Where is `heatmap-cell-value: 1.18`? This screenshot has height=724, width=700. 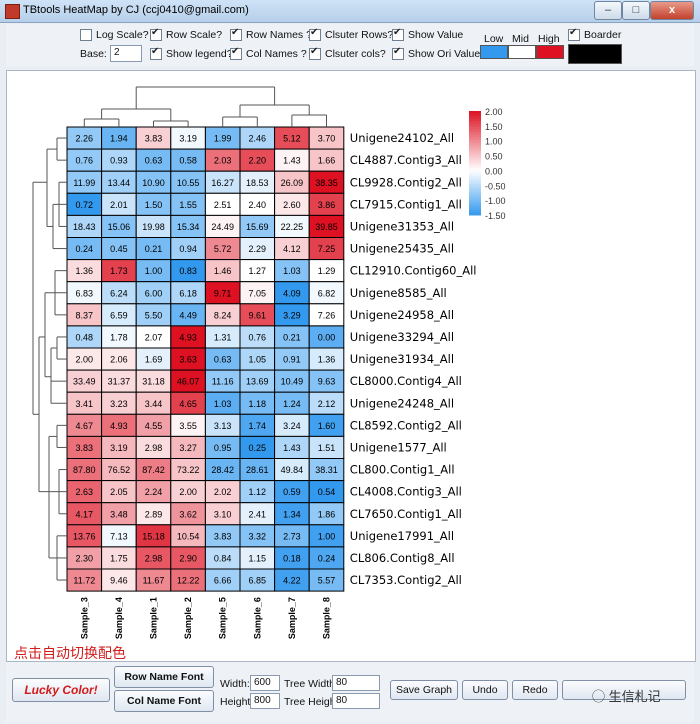
heatmap-cell-value: 1.18 is located at coordinates (258, 404).